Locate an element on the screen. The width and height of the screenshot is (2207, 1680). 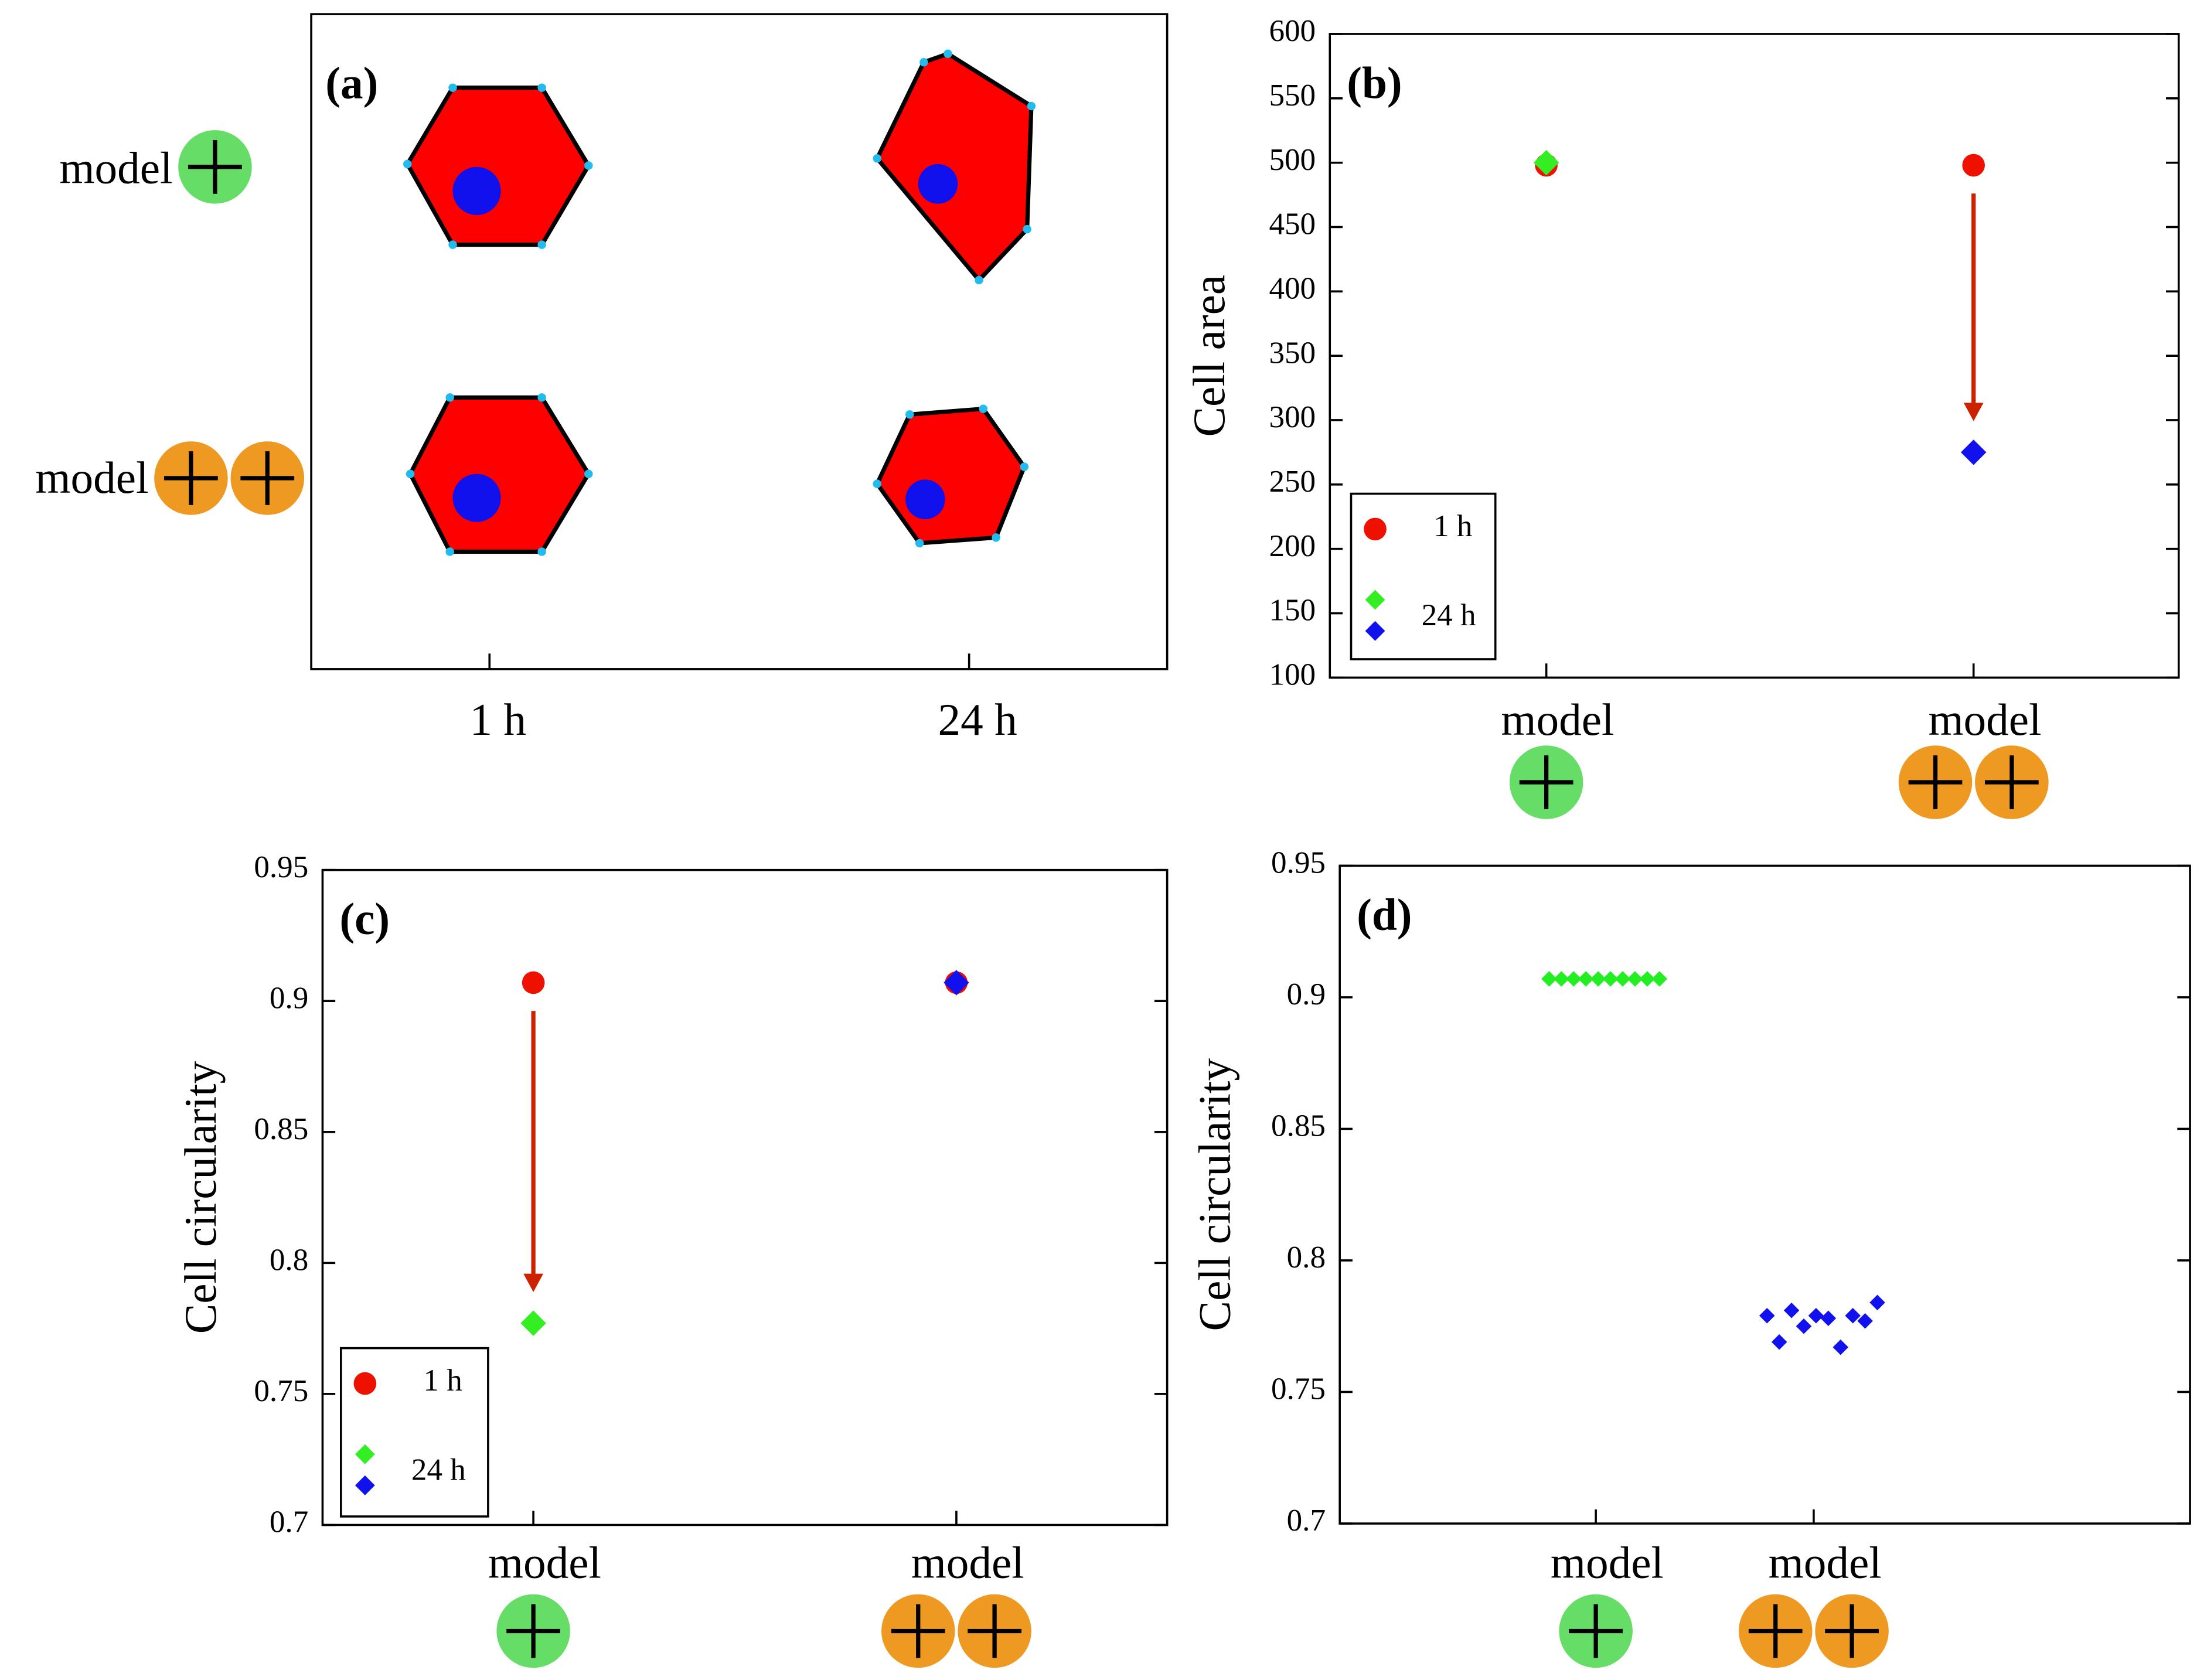
y-tick-label: 300 is located at coordinates (1292, 417).